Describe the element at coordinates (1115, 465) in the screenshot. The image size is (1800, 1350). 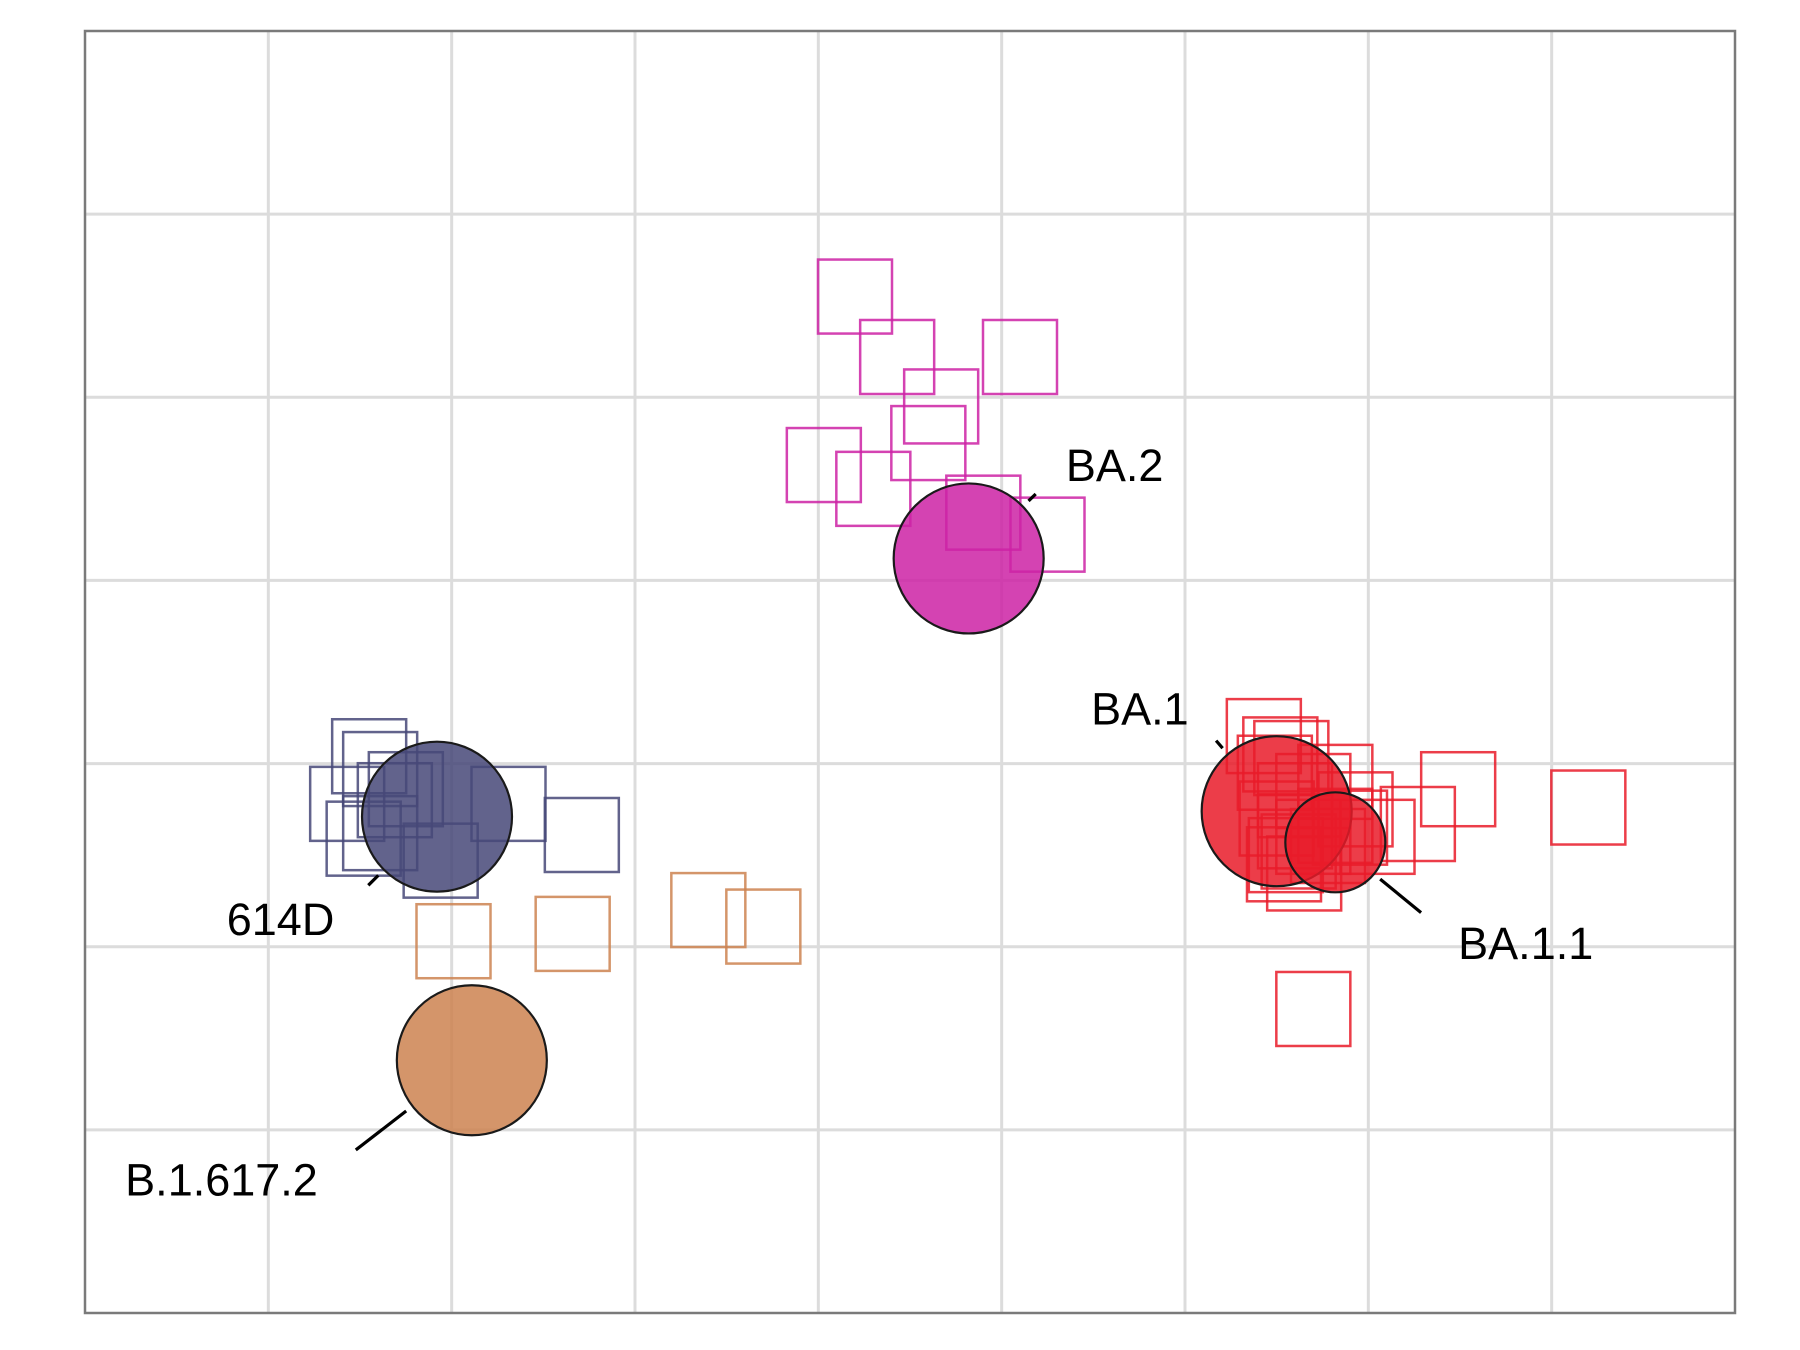
I see `antigen-label-BA.2: BA.2` at that location.